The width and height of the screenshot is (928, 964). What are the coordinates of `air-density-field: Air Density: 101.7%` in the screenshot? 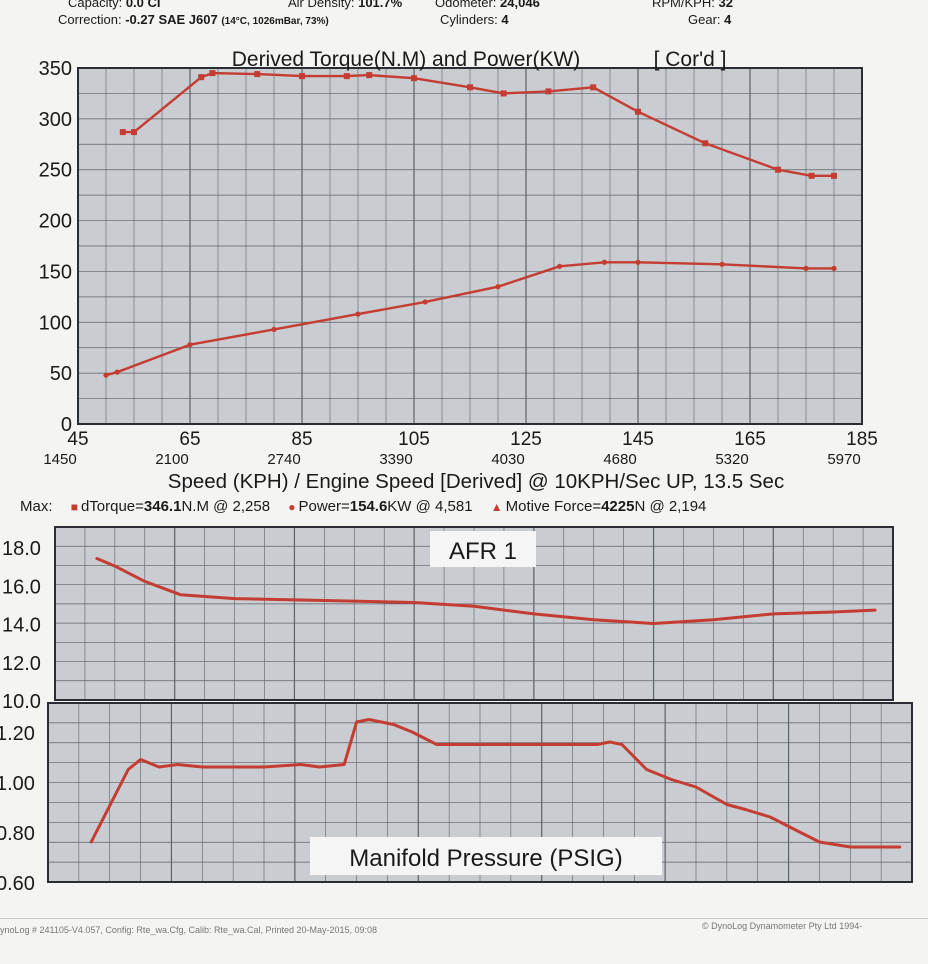 It's located at (345, 5).